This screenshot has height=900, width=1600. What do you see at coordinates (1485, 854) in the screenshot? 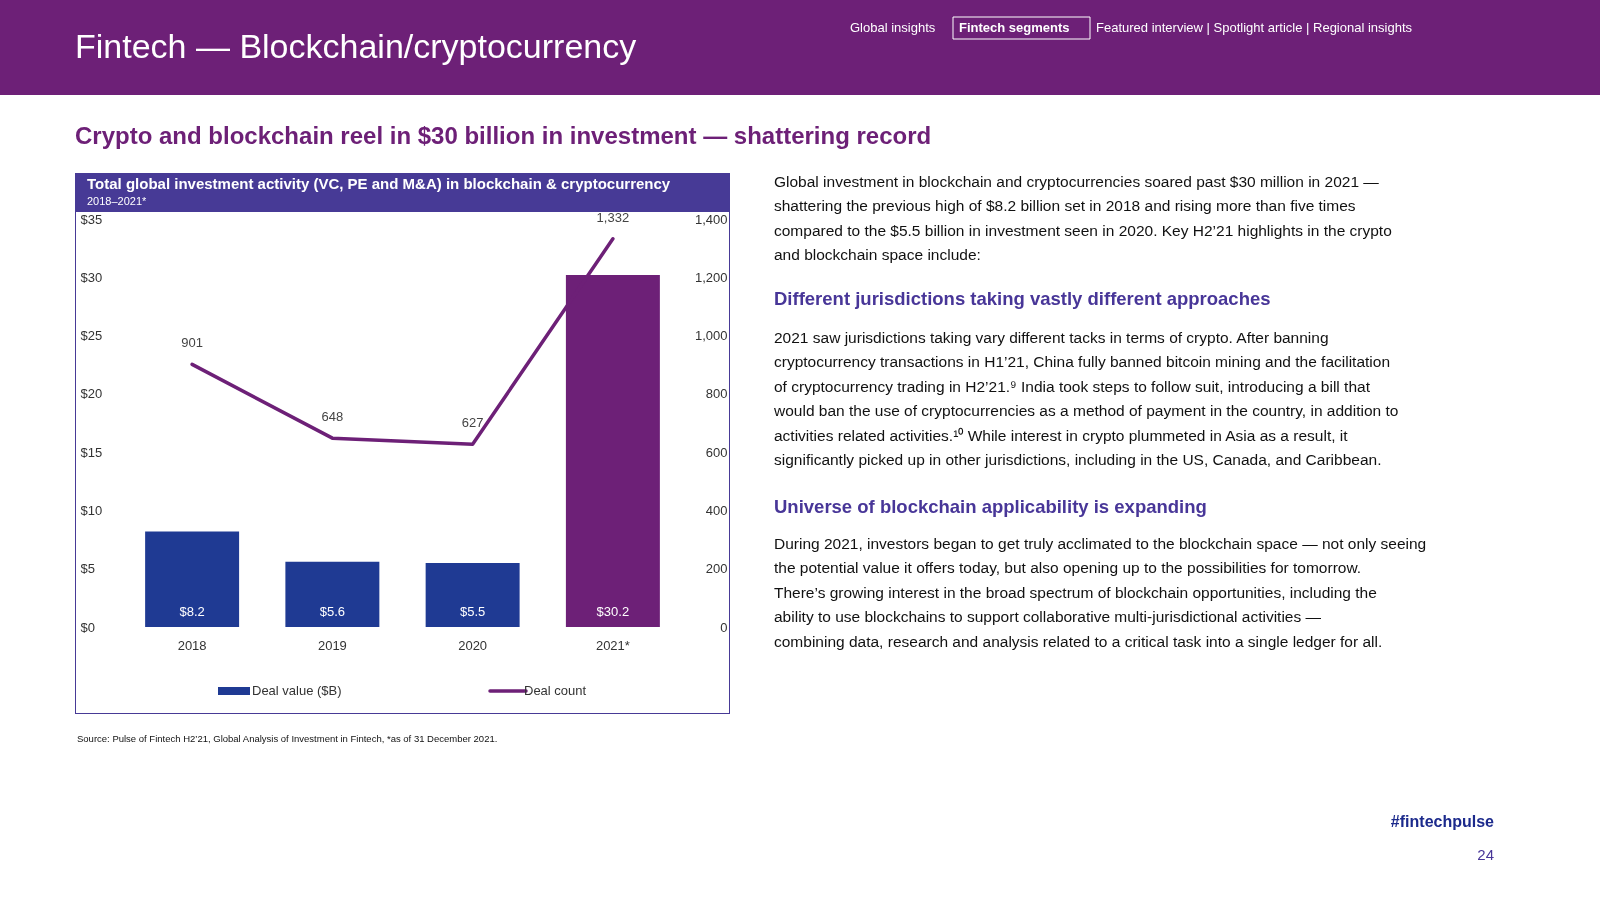
I see `text: 24` at bounding box center [1485, 854].